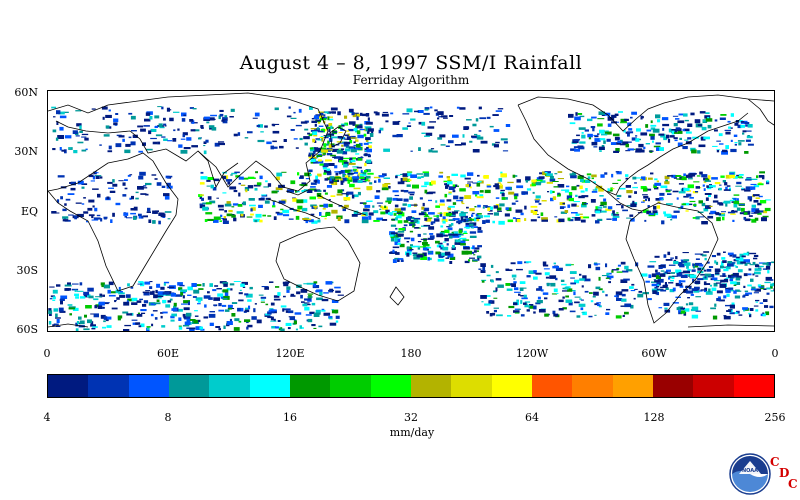 This screenshot has height=500, width=800. What do you see at coordinates (654, 353) in the screenshot?
I see `lon-label-60w: 60W` at bounding box center [654, 353].